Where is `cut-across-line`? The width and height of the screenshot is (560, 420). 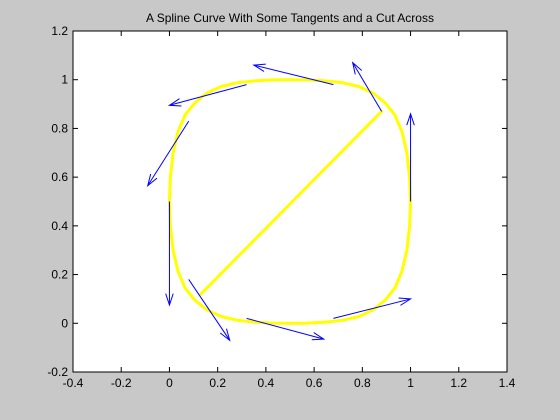
cut-across-line is located at coordinates (291, 202).